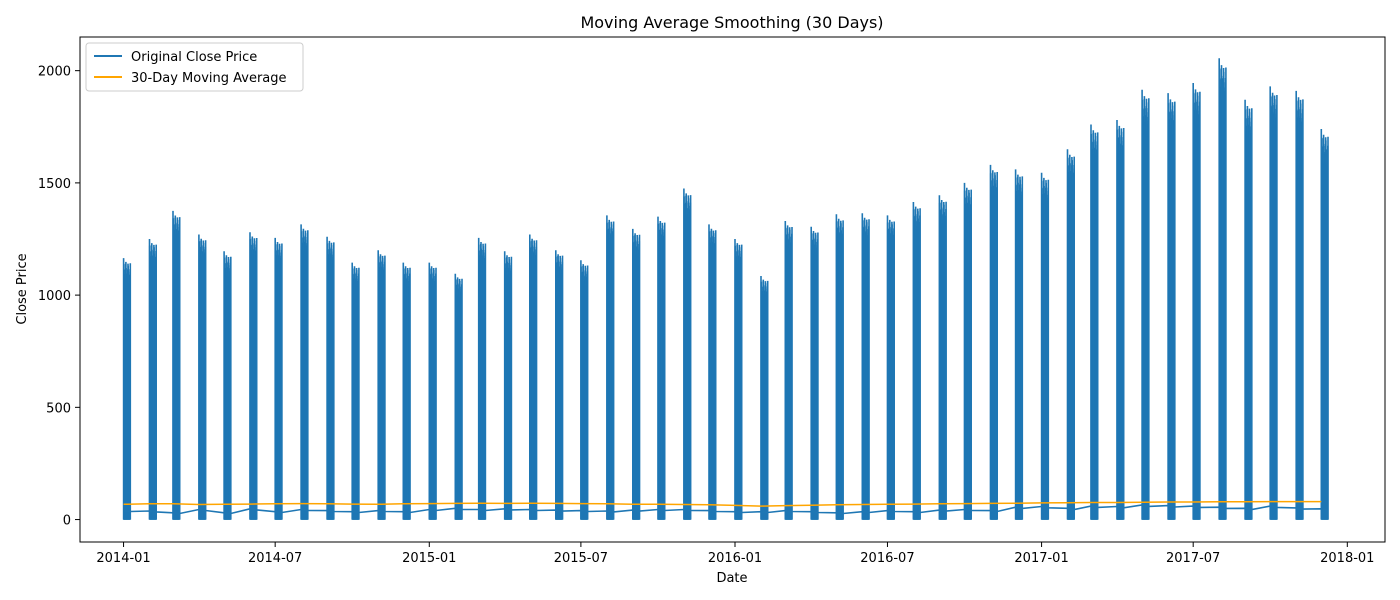 The width and height of the screenshot is (1400, 600). Describe the element at coordinates (54, 72) in the screenshot. I see `y-tick-label: 2000` at that location.